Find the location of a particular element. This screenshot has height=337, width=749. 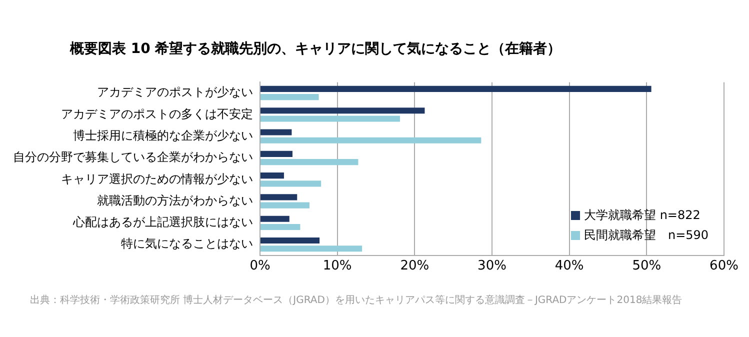

x-tick-label: 0% is located at coordinates (260, 266).